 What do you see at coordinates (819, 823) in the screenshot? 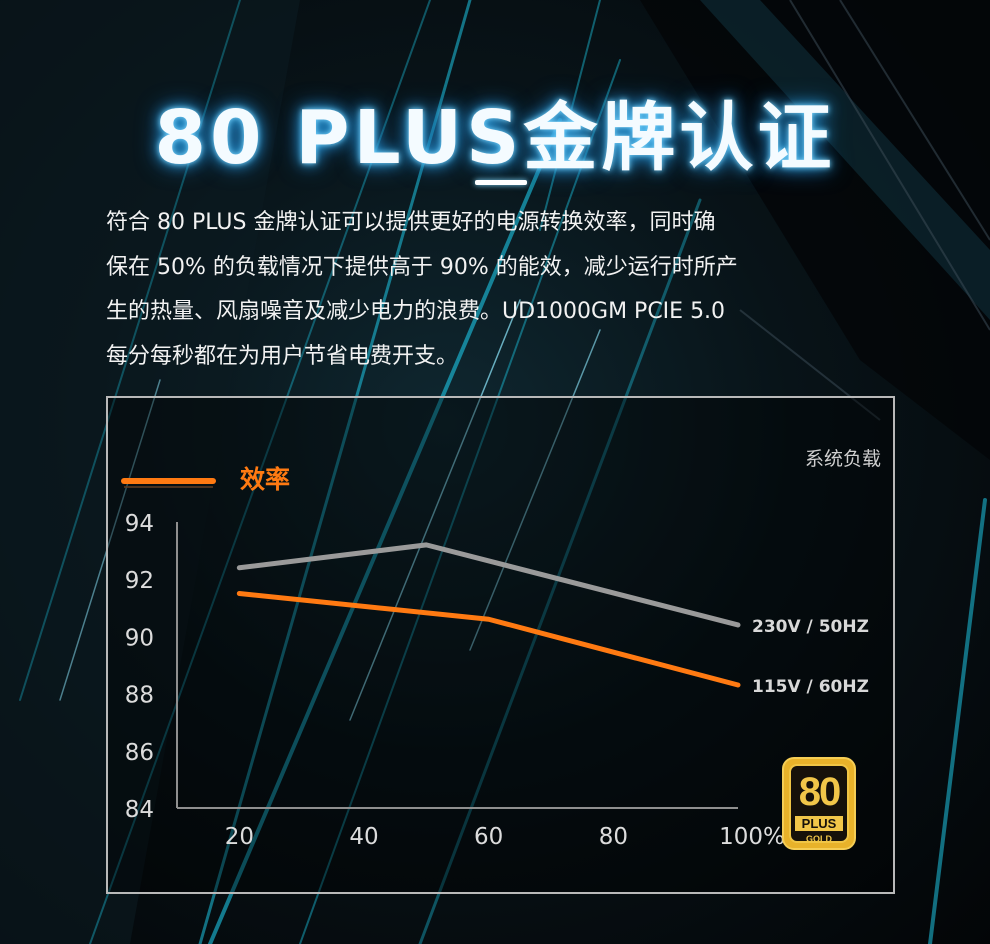
I see `badge-plus: PLUS` at bounding box center [819, 823].